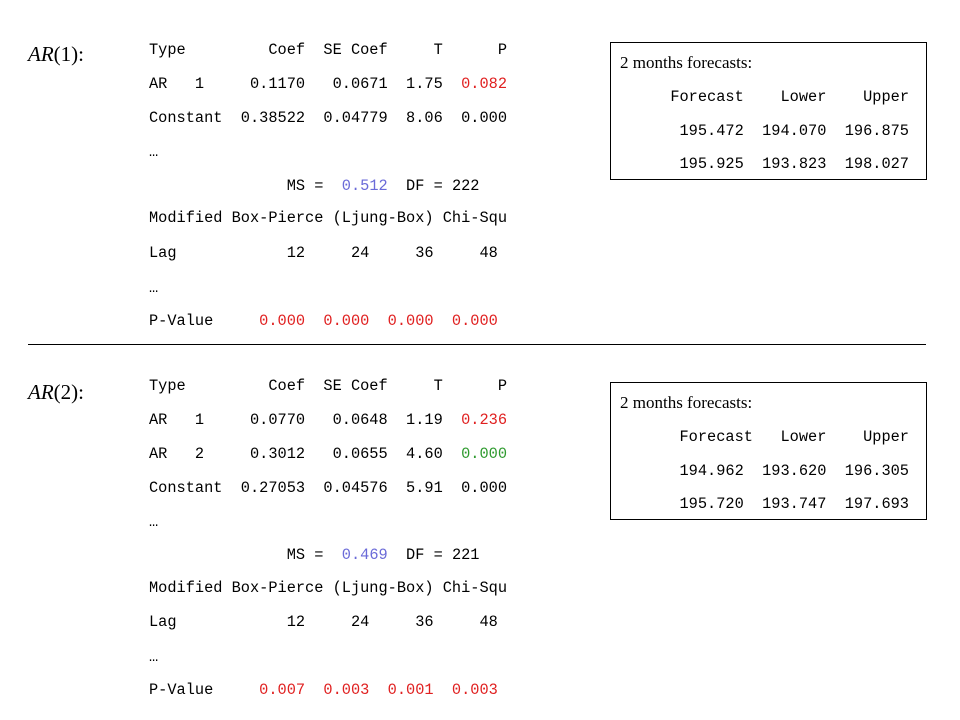 This screenshot has width=960, height=720. What do you see at coordinates (378, 321) in the screenshot?
I see `ar1-pvalues: 0.000 0.000 0.000 0.000` at bounding box center [378, 321].